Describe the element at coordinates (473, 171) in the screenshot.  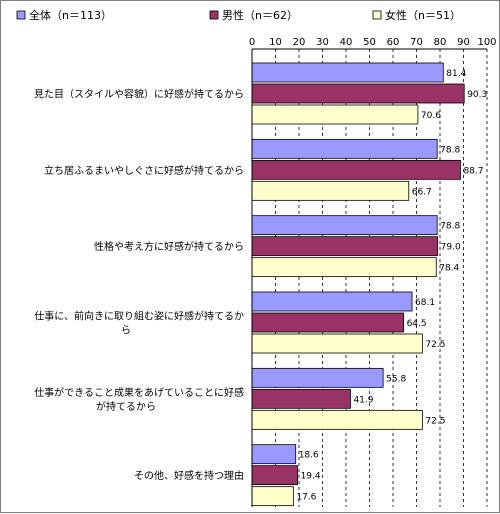
I see `bar-value-label: 88.7` at that location.